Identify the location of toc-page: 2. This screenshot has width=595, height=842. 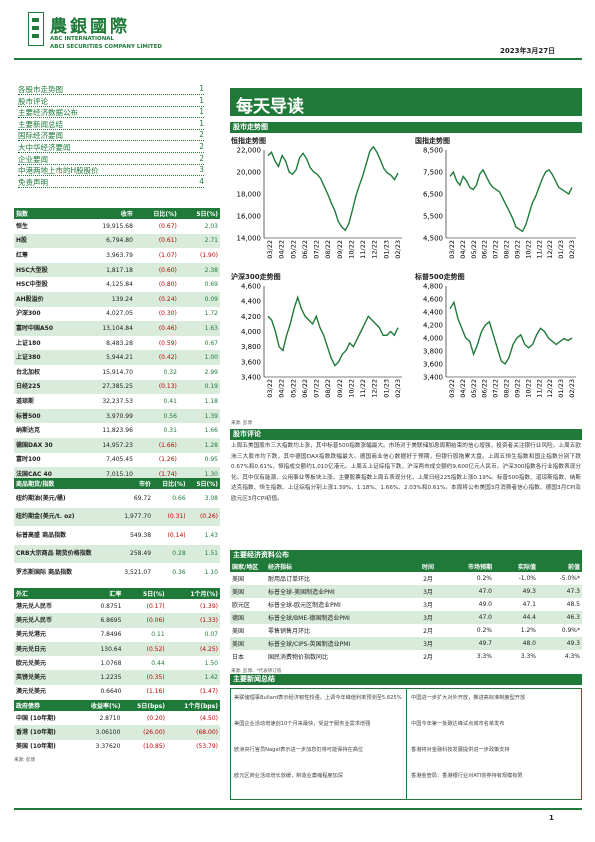
(201, 135).